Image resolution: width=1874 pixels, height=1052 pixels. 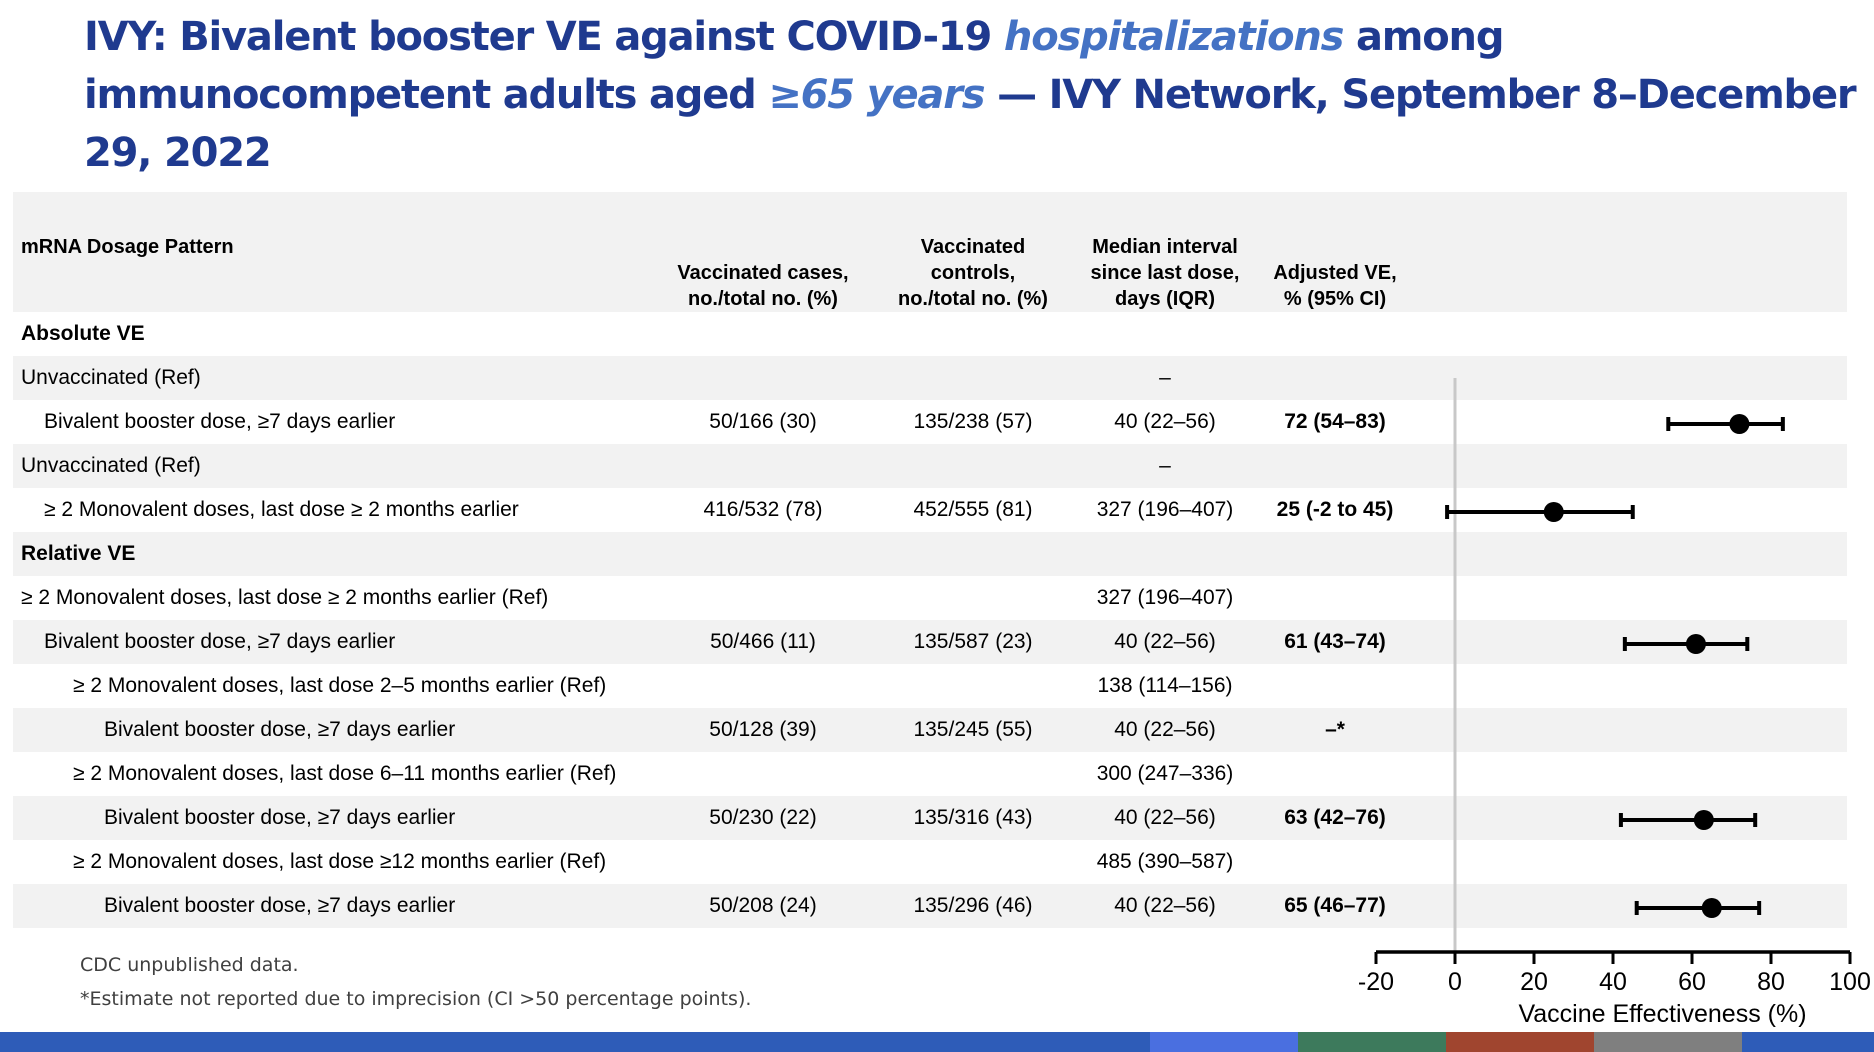 What do you see at coordinates (973, 273) in the screenshot?
I see `header-vaccinated-controls: Vaccinated controls, no./total no. (%)` at bounding box center [973, 273].